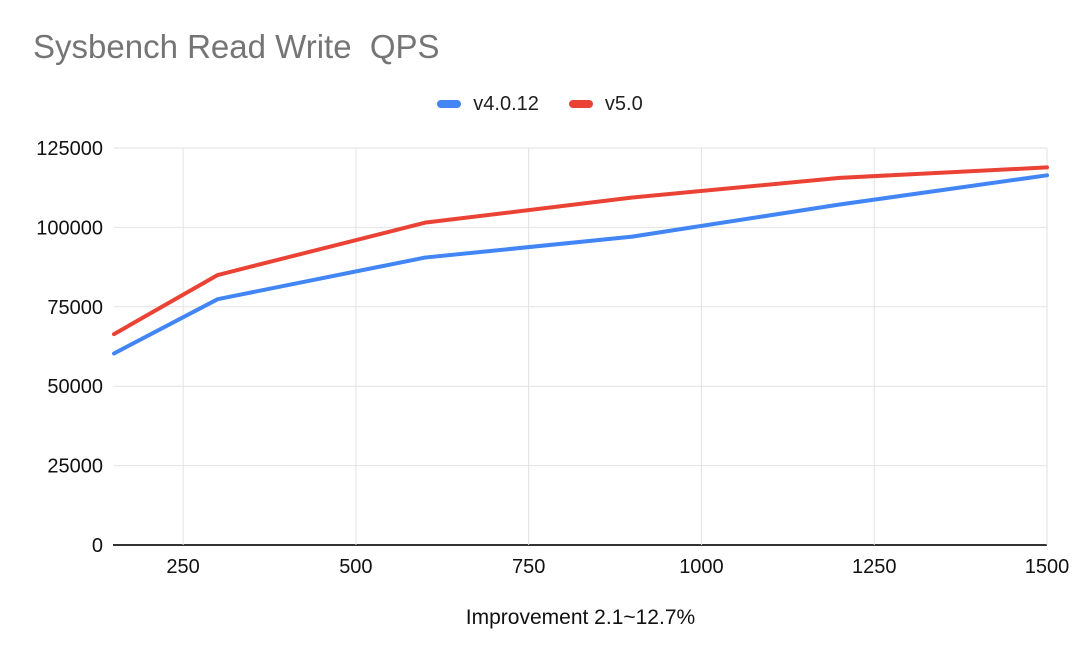  I want to click on x-tick-label: 750, so click(528, 567).